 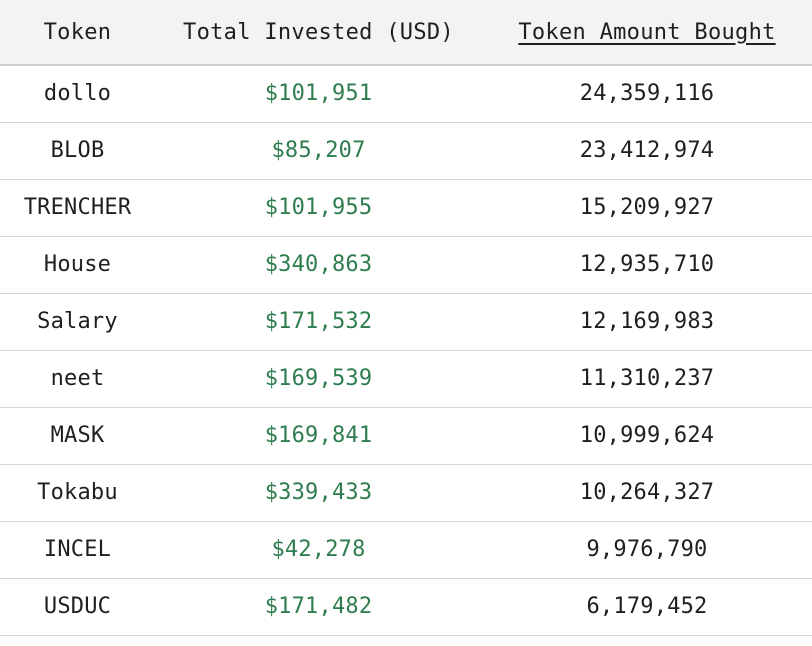 I want to click on table-row: INCEL $42,278 9,976,790, so click(x=406, y=550).